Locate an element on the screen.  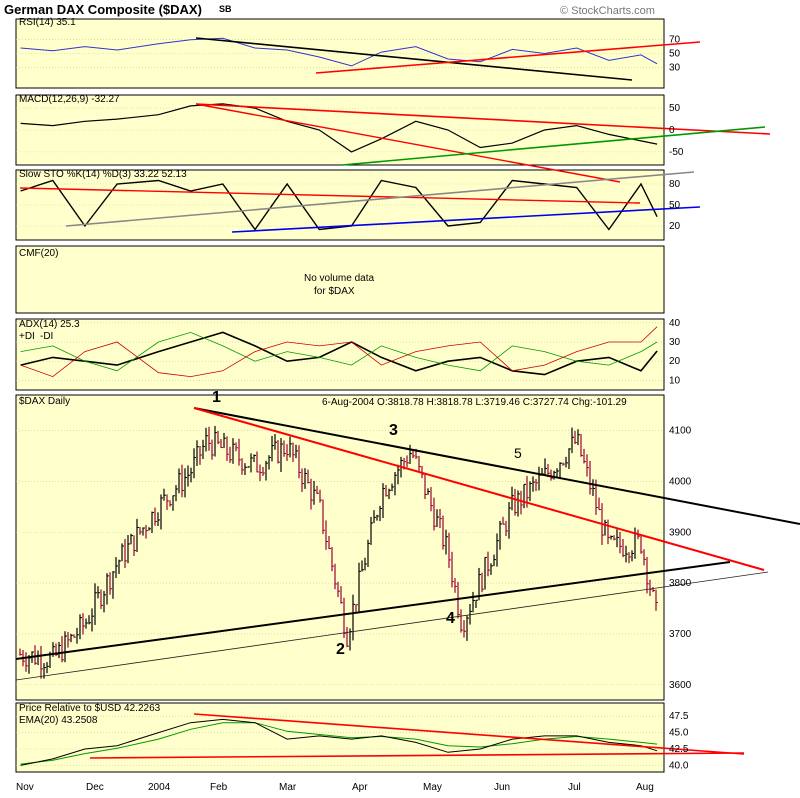
rsi-label: RSI(14) 35.1 is located at coordinates (47, 22).